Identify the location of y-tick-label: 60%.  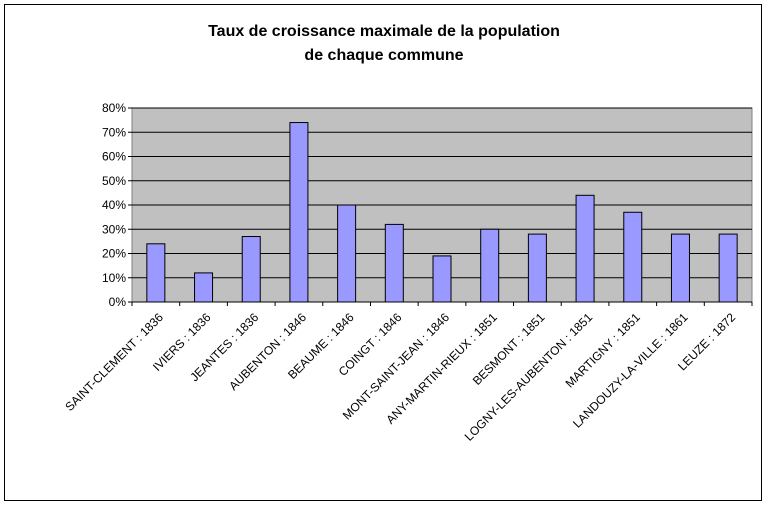
(114, 157).